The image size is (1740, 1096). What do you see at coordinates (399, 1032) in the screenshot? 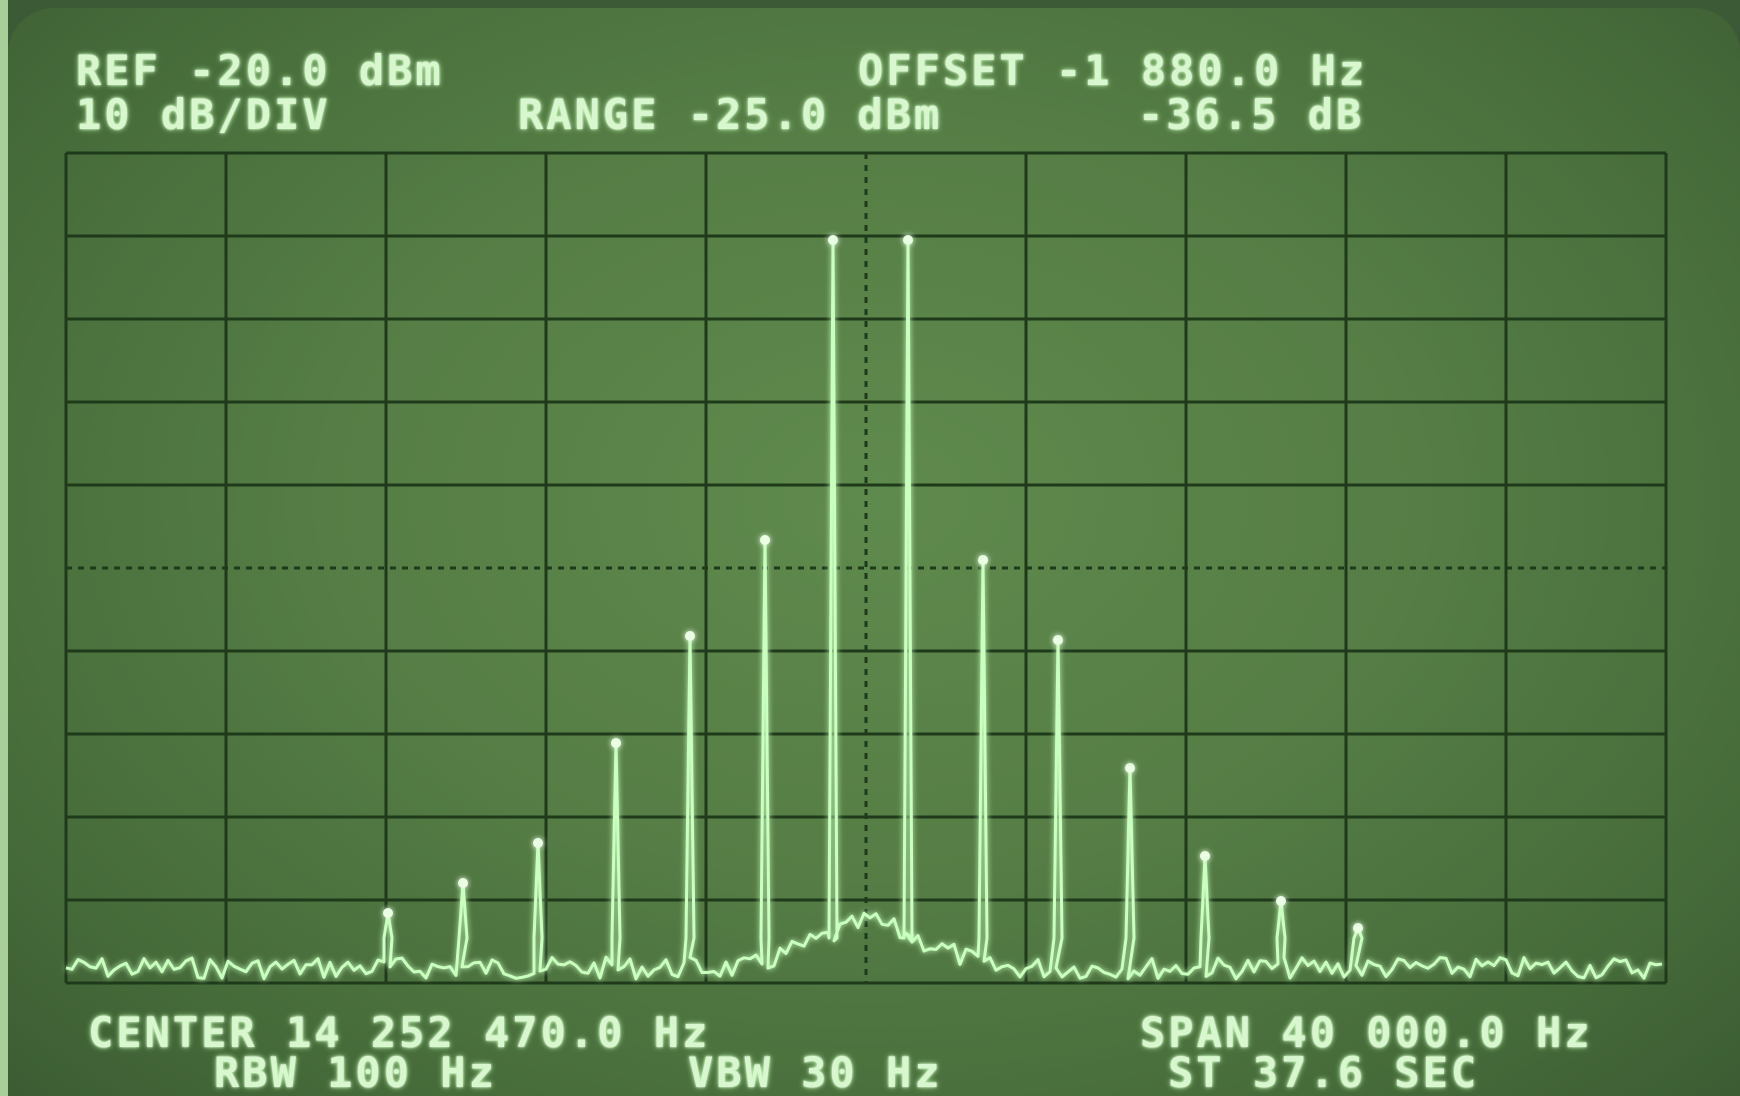
I see `center-frequency-readout: CENTER 14 252 470.0 Hz` at bounding box center [399, 1032].